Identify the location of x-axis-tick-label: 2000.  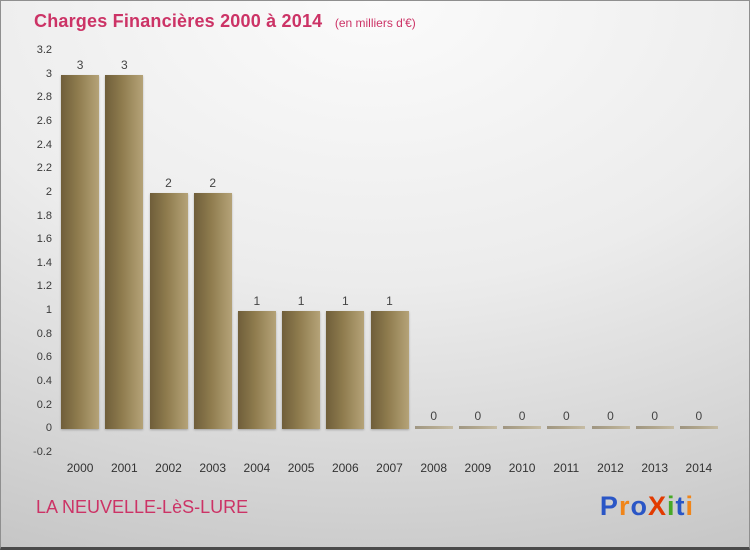
(80, 468).